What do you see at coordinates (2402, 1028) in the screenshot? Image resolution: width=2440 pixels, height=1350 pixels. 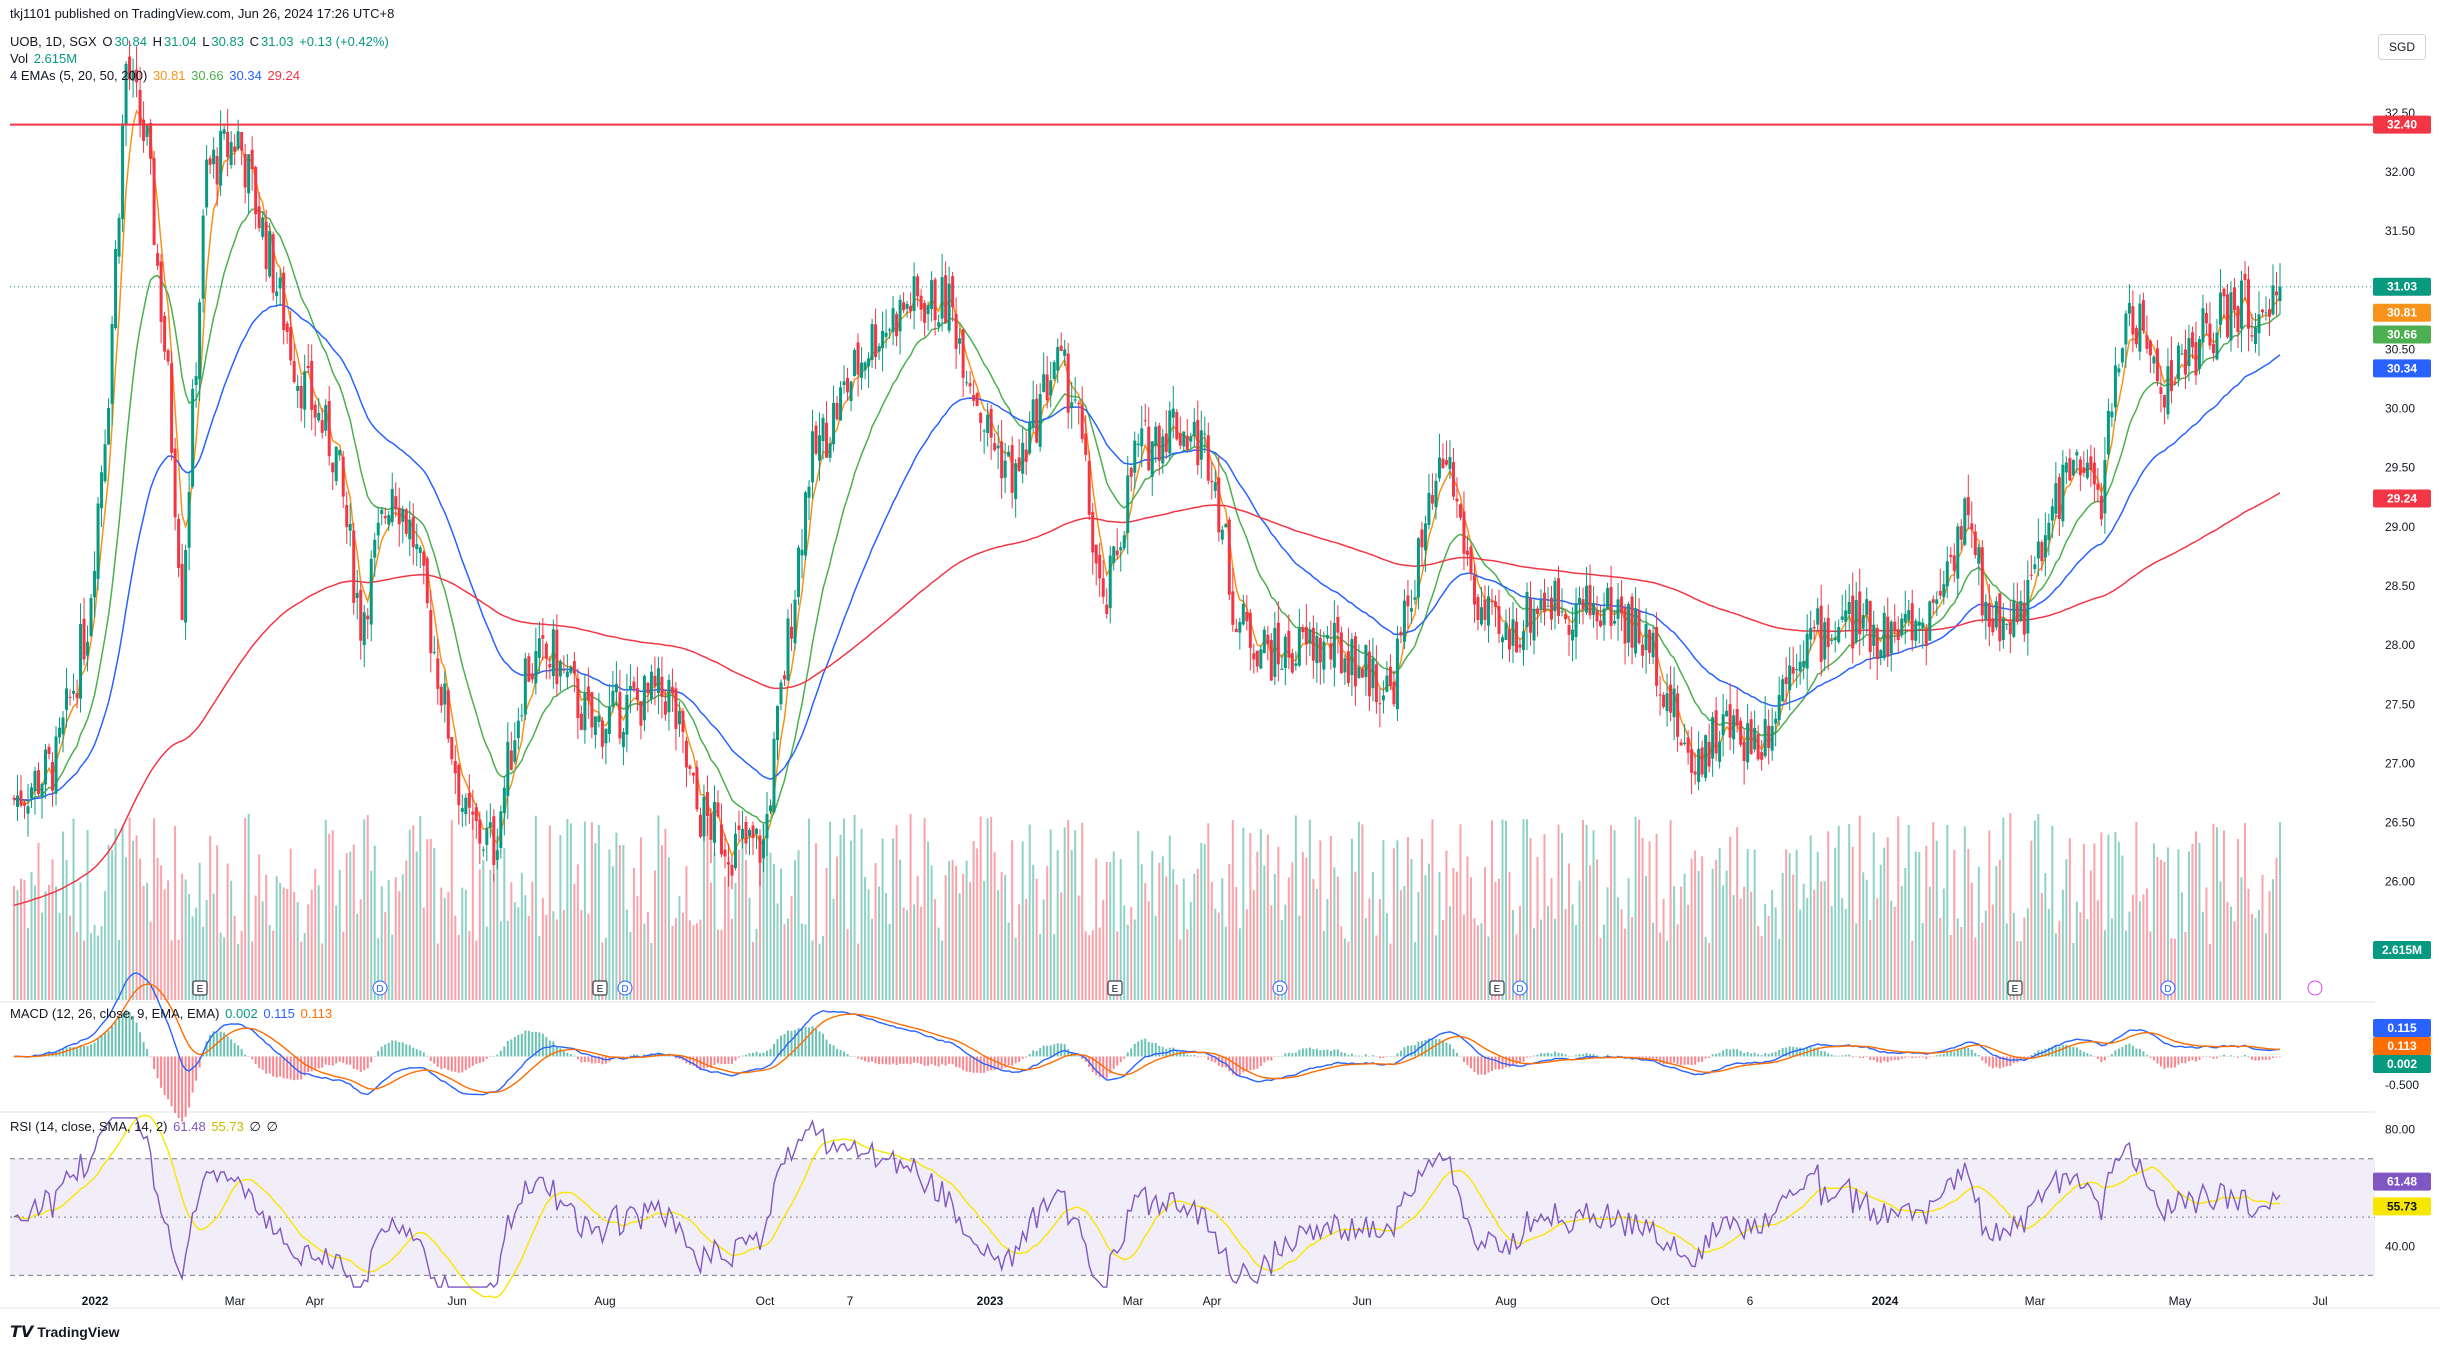 I see `macd-tag-label: 0.115` at bounding box center [2402, 1028].